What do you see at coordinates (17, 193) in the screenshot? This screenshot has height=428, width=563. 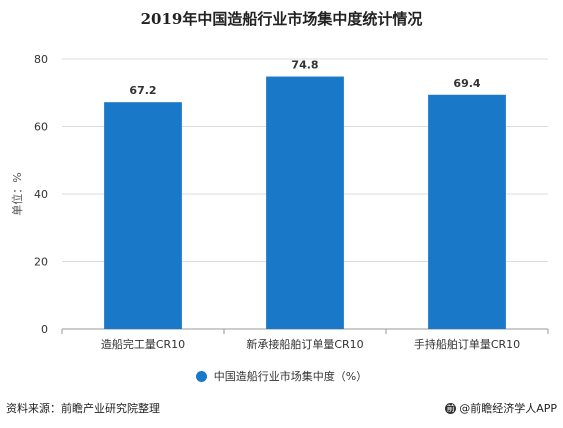 I see `y-axis-label: 单位：%` at bounding box center [17, 193].